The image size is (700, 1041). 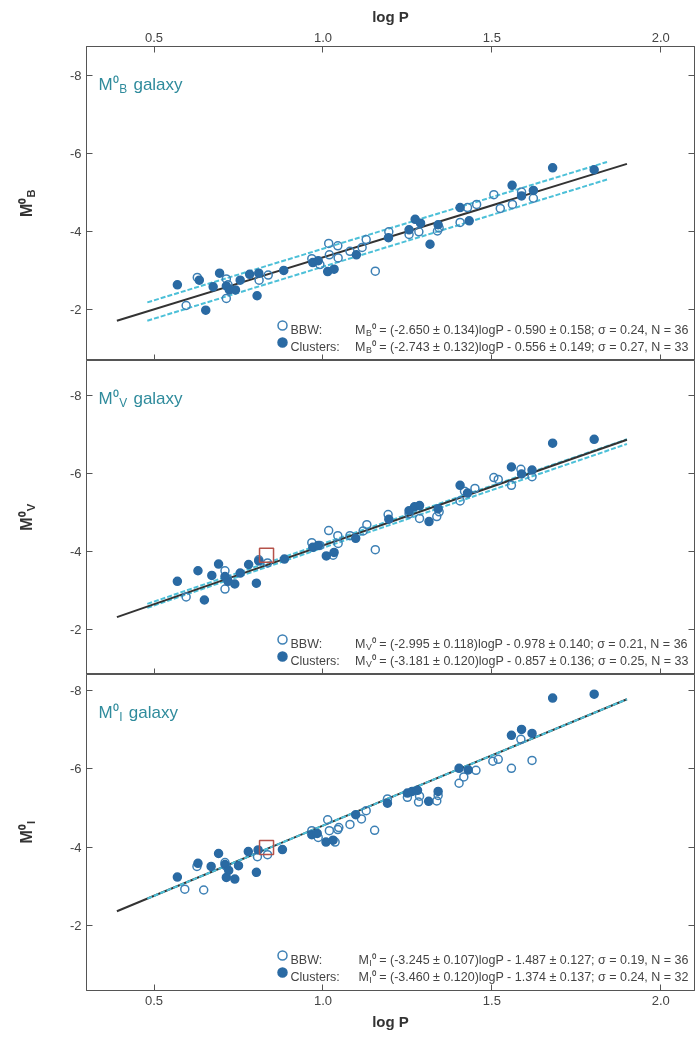 I want to click on x-axis-title: log P, so click(x=390, y=1021).